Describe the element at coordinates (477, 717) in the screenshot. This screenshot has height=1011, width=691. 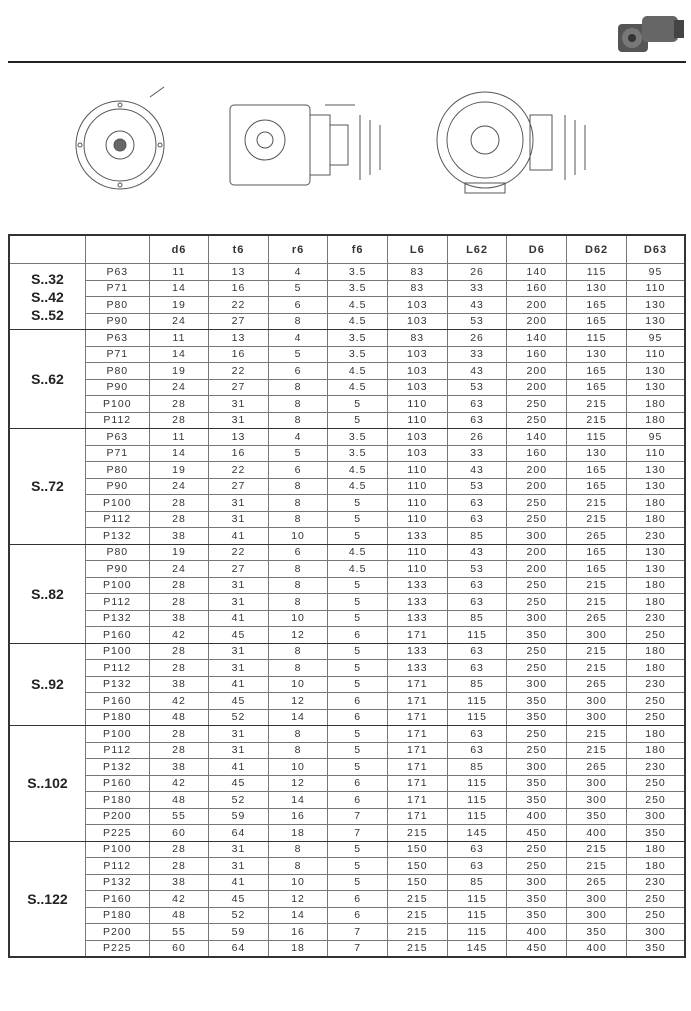
I see `value-cell: 115` at that location.